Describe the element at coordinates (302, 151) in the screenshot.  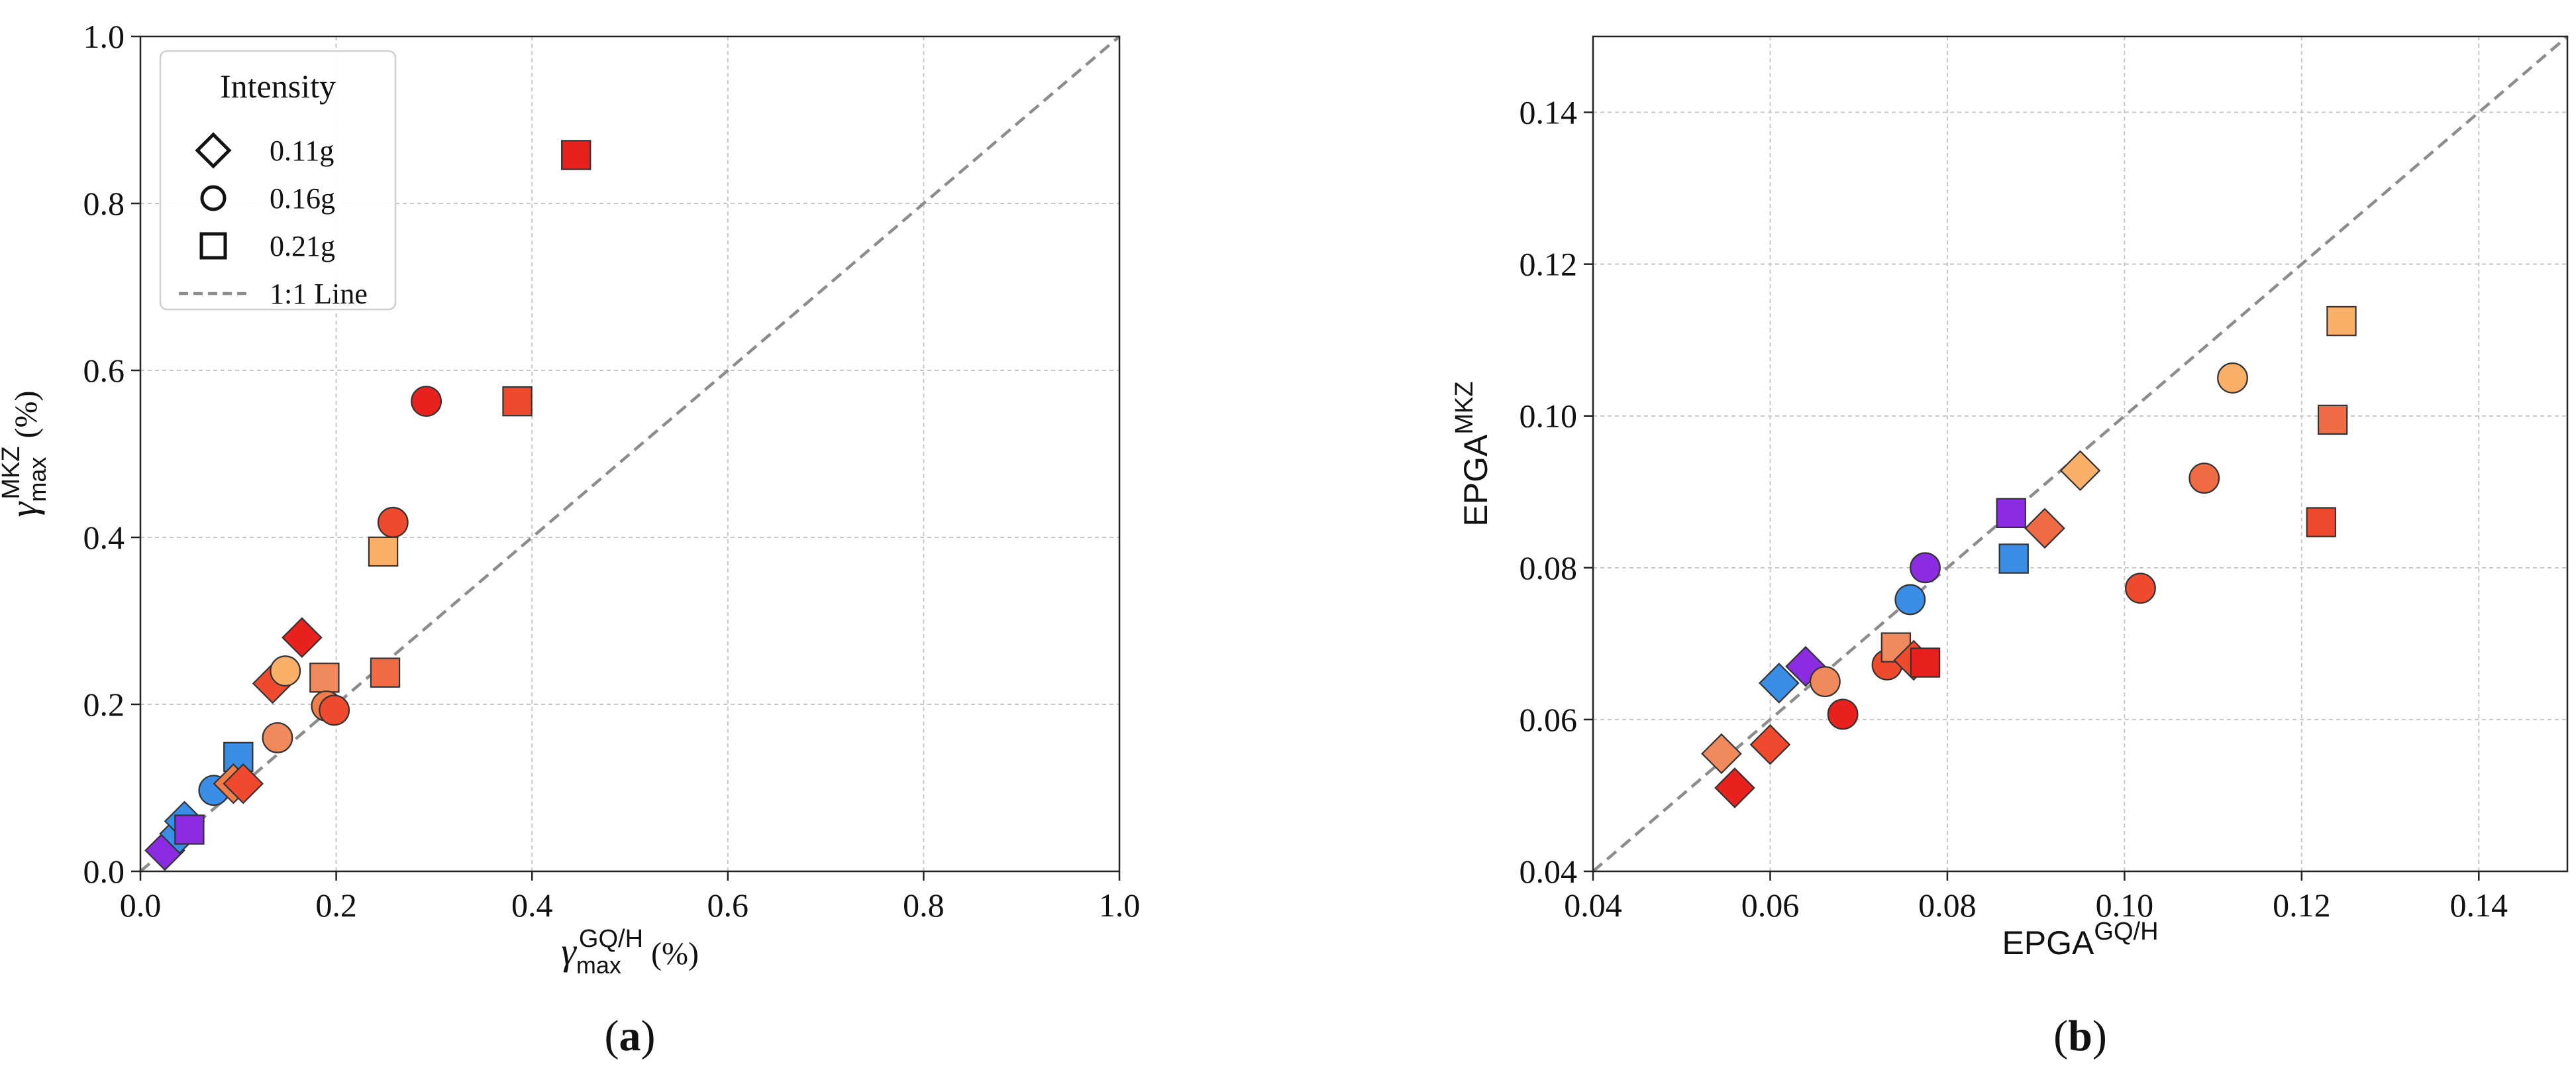
I see `panel-a-legend-label-0: 0.11g` at that location.